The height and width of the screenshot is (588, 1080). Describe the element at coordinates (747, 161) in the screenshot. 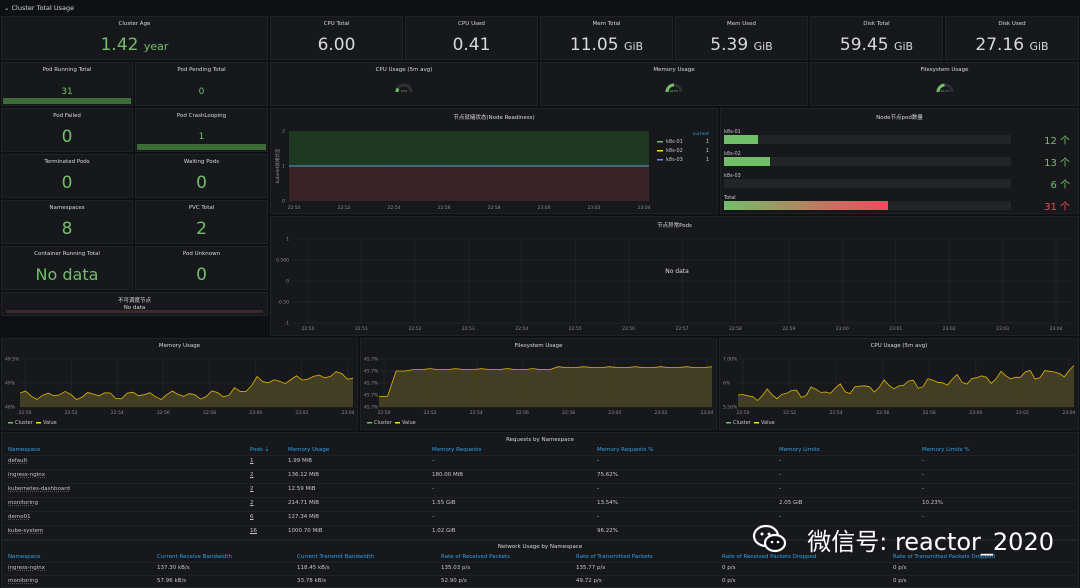

I see `bar-fill` at that location.